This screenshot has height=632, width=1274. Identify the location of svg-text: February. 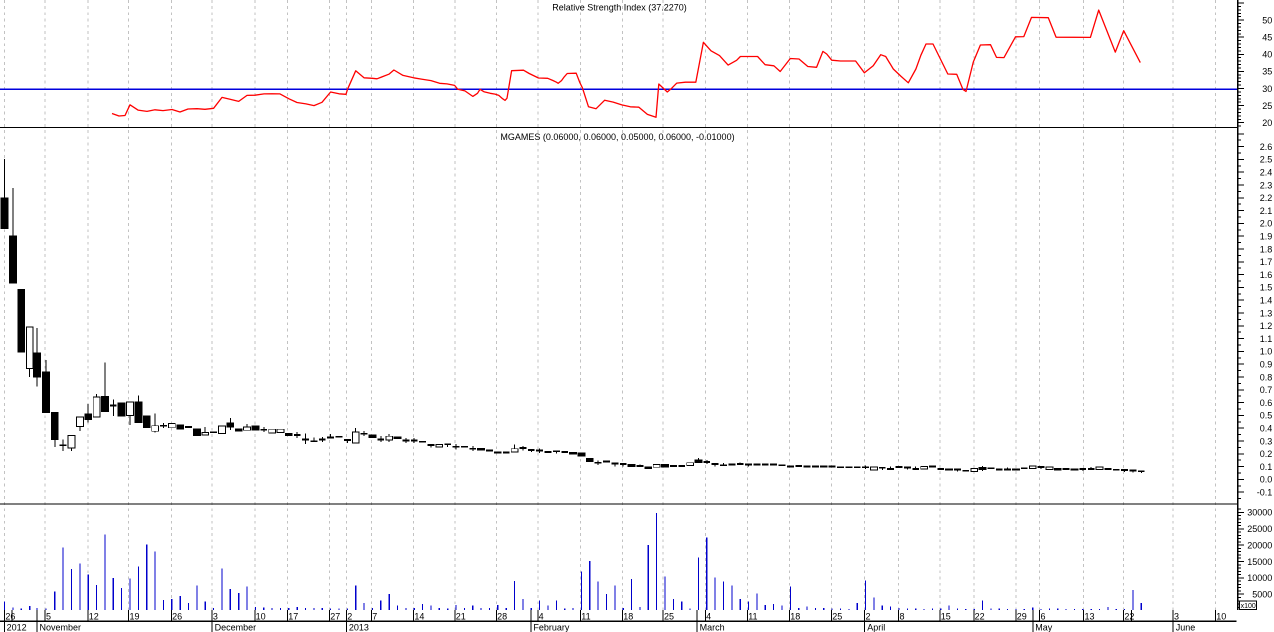
(551, 627).